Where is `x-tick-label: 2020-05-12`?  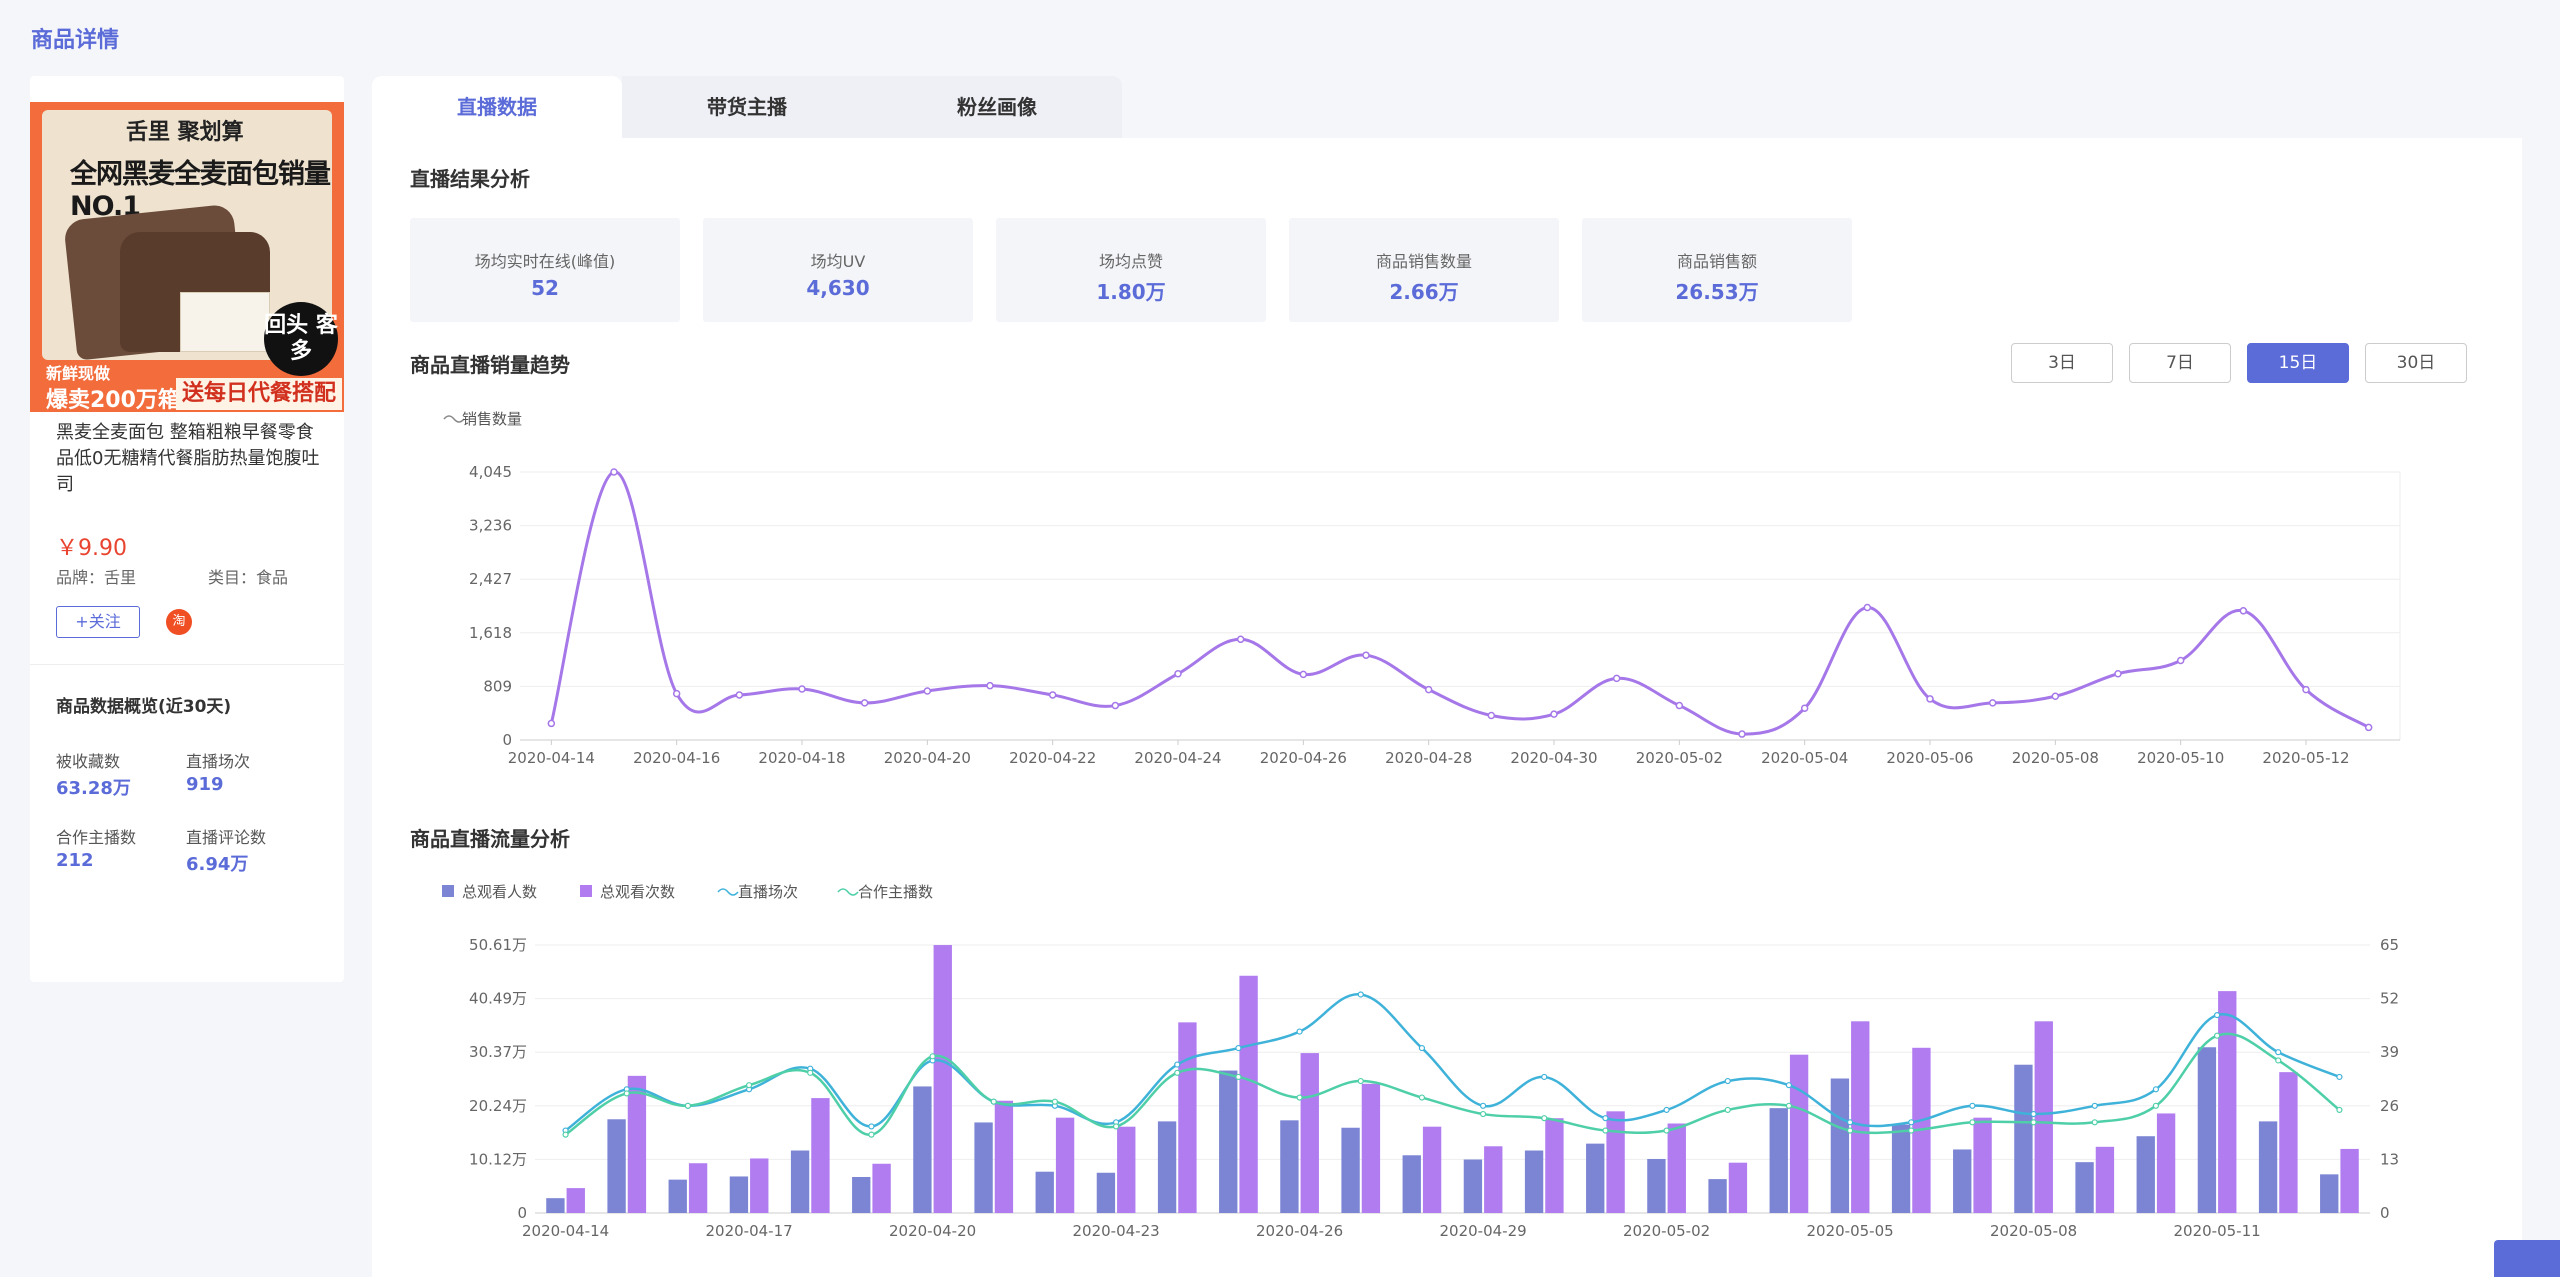
x-tick-label: 2020-05-12 is located at coordinates (2305, 758).